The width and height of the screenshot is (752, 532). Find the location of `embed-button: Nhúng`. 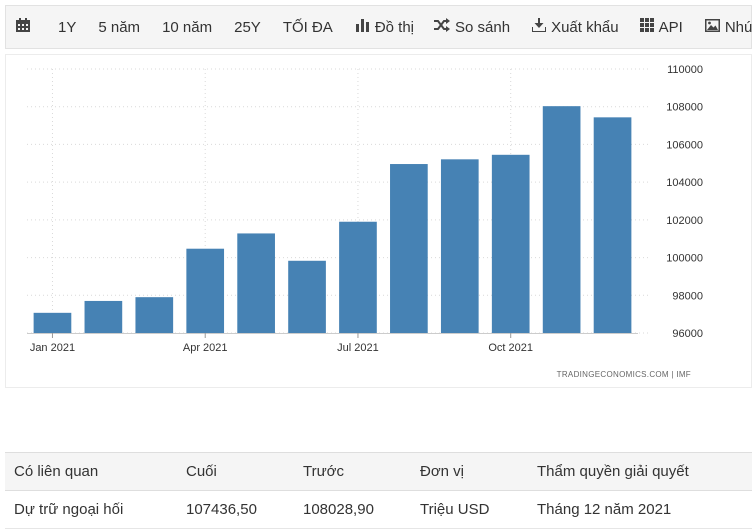

embed-button: Nhúng is located at coordinates (728, 27).